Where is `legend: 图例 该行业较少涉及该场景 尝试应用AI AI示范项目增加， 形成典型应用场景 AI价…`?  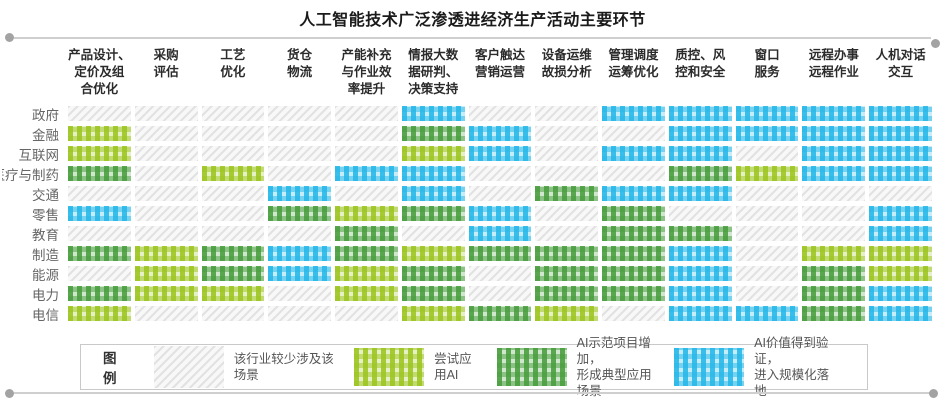
legend: 图例 该行业较少涉及该场景 尝试应用AI AI示范项目增加， 形成典型应用场景 AI价… is located at coordinates (474, 367).